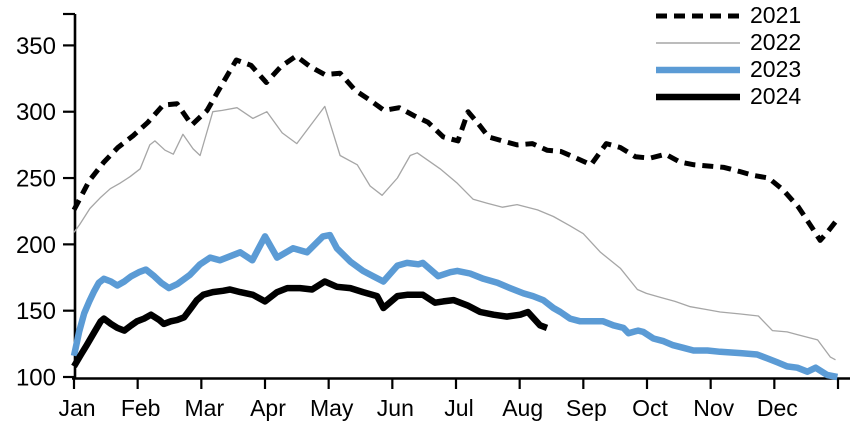 This screenshot has height=430, width=852. I want to click on y-tick-label: 300, so click(36, 112).